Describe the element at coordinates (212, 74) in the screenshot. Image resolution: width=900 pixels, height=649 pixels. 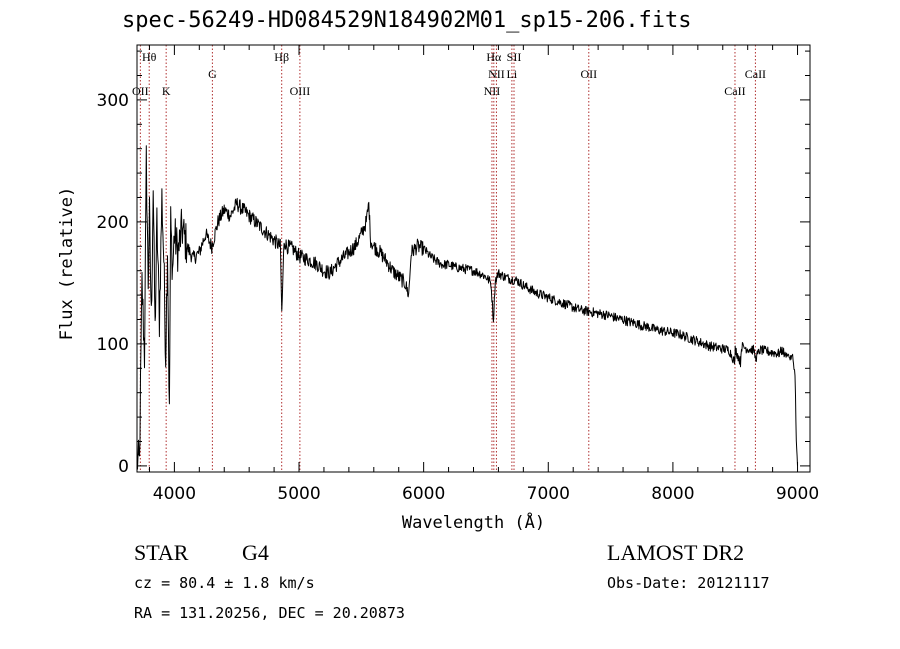
I see `line-marker-label: G` at that location.